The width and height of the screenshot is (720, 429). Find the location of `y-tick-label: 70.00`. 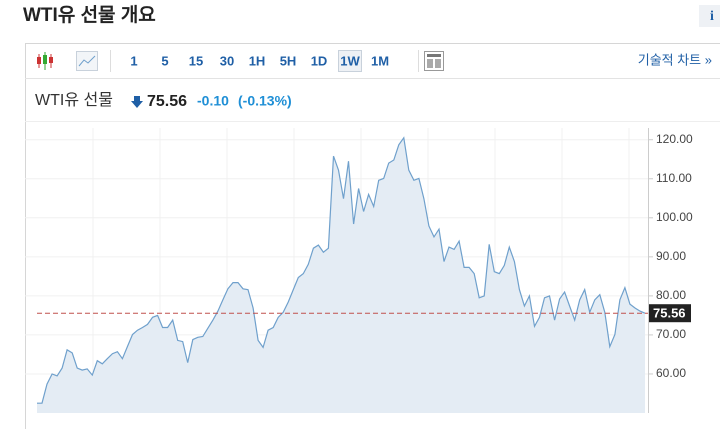

y-tick-label: 70.00 is located at coordinates (671, 334).